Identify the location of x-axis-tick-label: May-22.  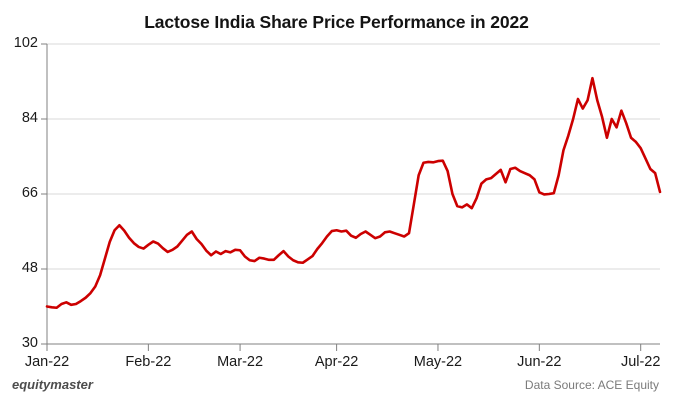
(438, 362).